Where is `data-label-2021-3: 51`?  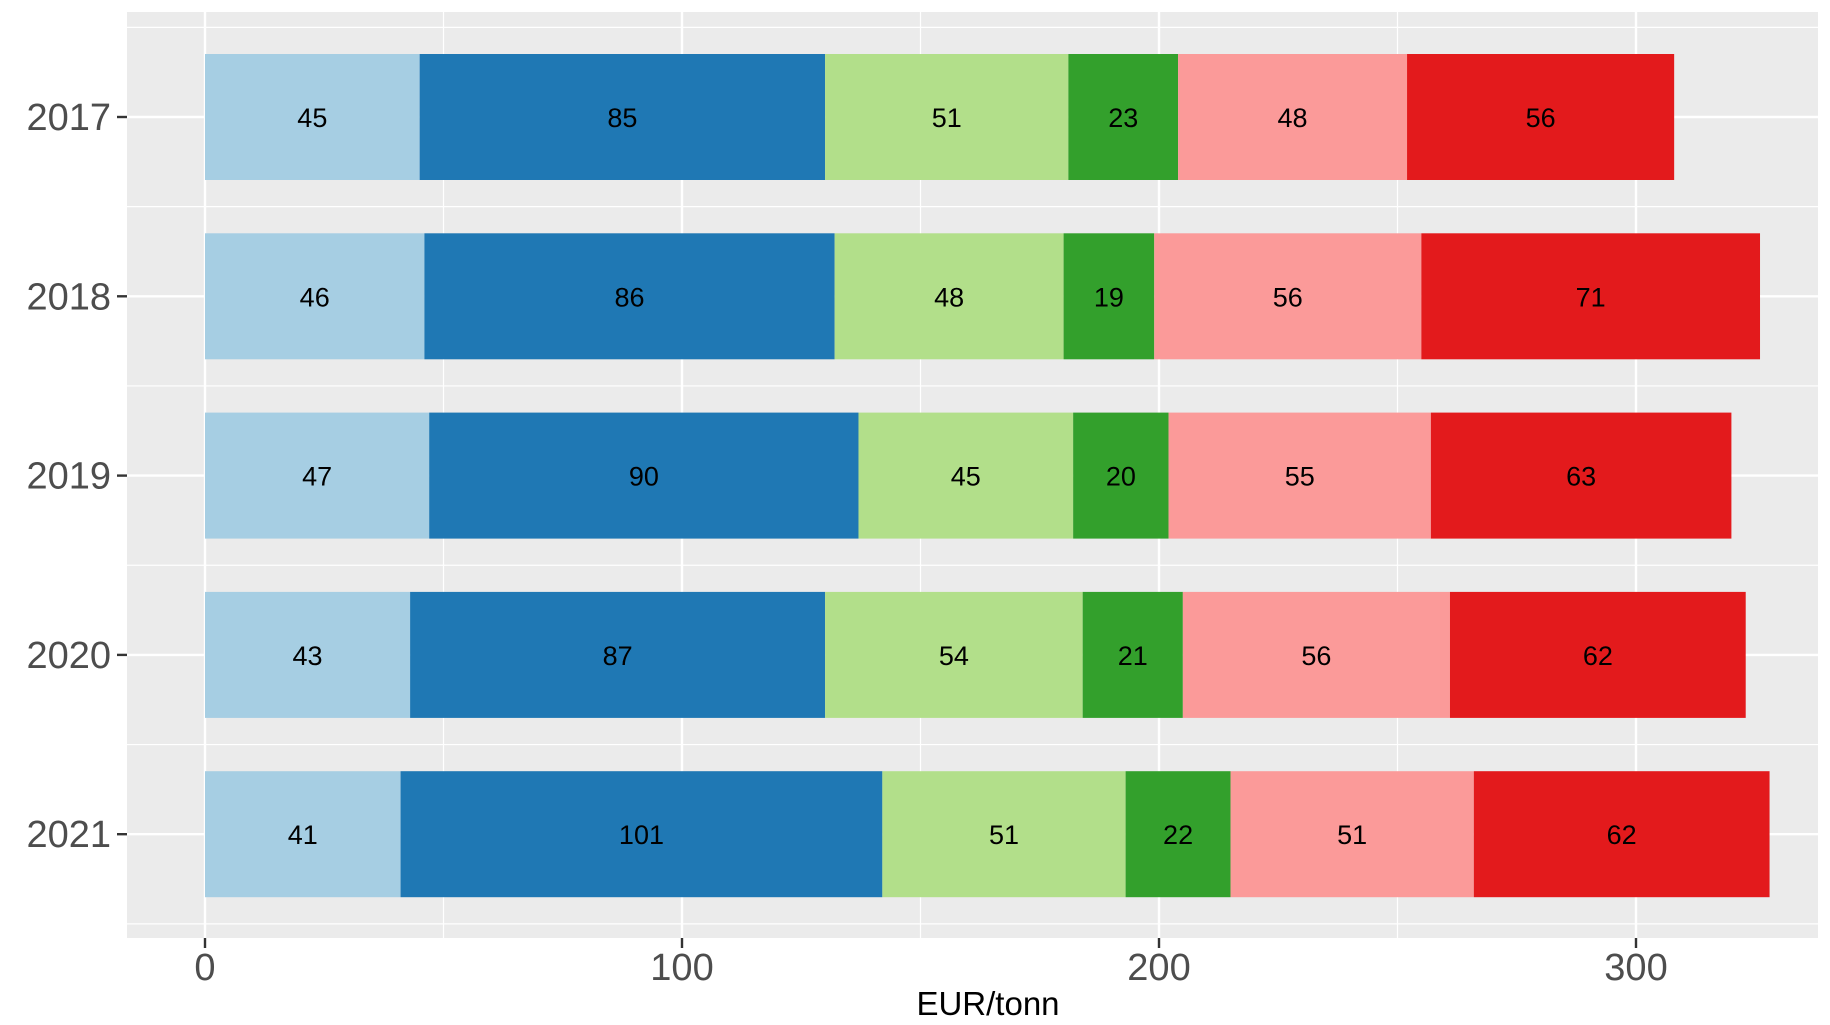 data-label-2021-3: 51 is located at coordinates (1004, 835).